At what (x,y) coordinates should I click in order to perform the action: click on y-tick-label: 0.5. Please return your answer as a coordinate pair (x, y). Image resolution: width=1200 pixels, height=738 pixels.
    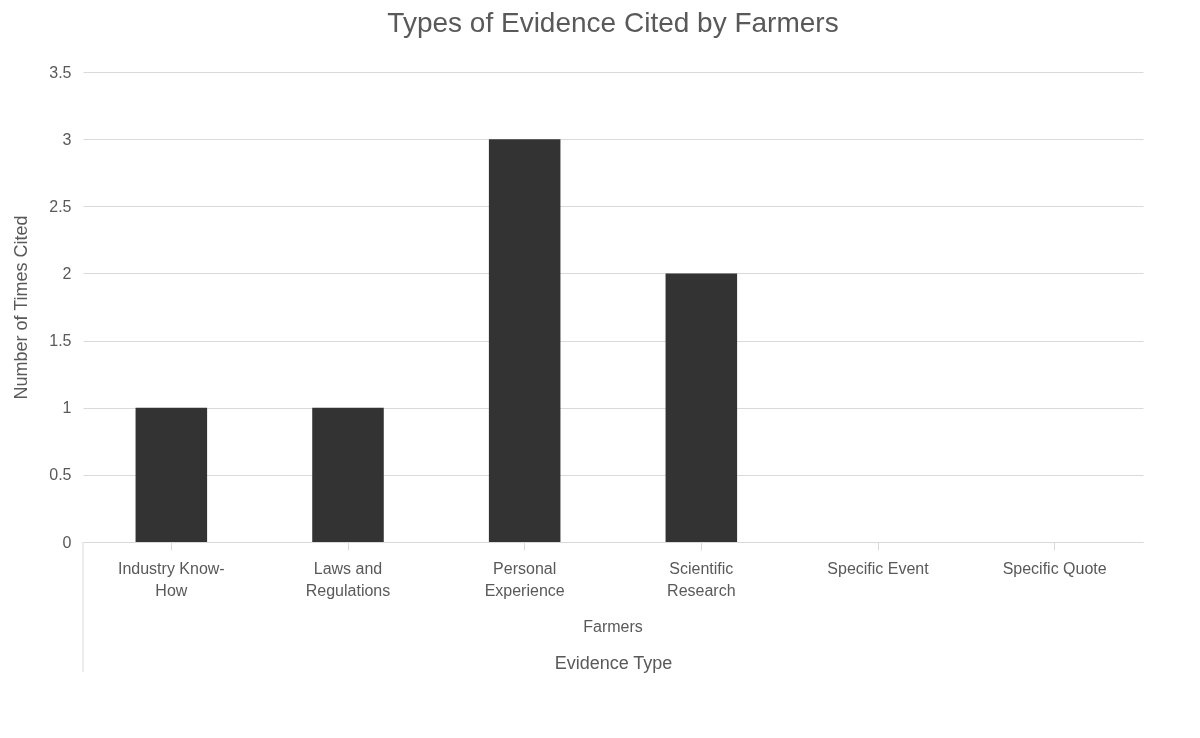
    Looking at the image, I should click on (60, 475).